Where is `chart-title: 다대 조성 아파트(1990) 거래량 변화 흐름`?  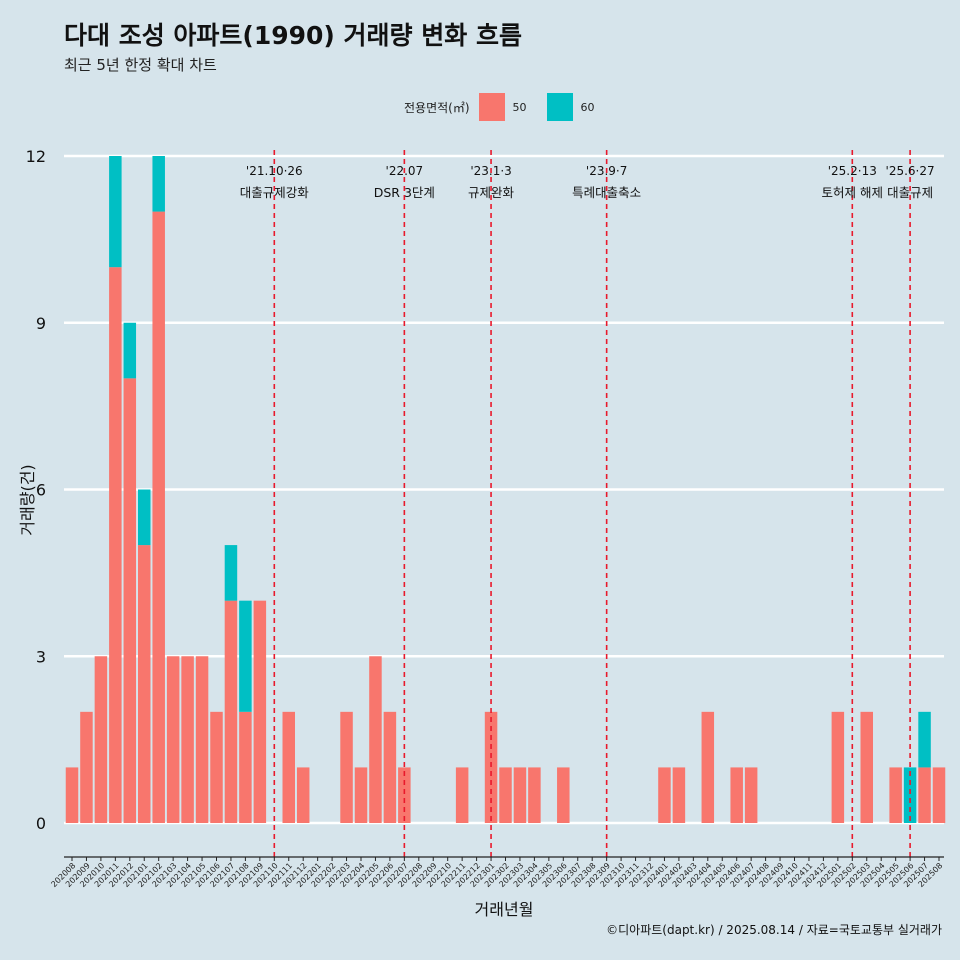
chart-title: 다대 조성 아파트(1990) 거래량 변화 흐름 is located at coordinates (293, 35).